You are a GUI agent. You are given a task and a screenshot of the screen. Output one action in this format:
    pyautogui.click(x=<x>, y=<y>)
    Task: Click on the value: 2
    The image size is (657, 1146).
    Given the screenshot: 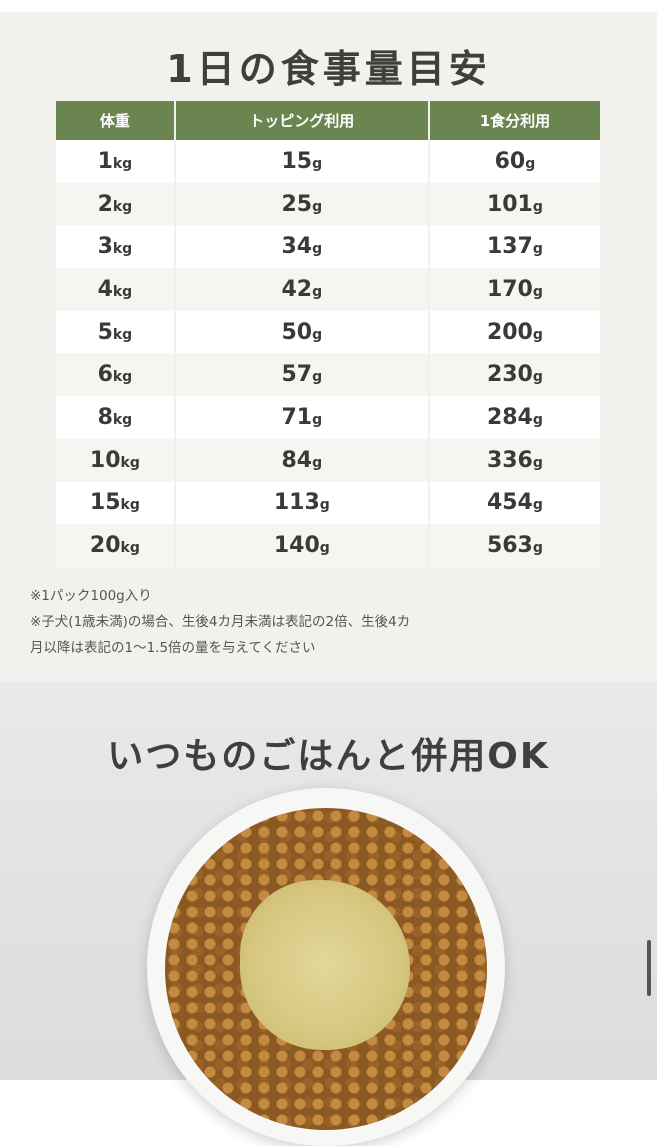 What is the action you would take?
    pyautogui.click(x=105, y=204)
    